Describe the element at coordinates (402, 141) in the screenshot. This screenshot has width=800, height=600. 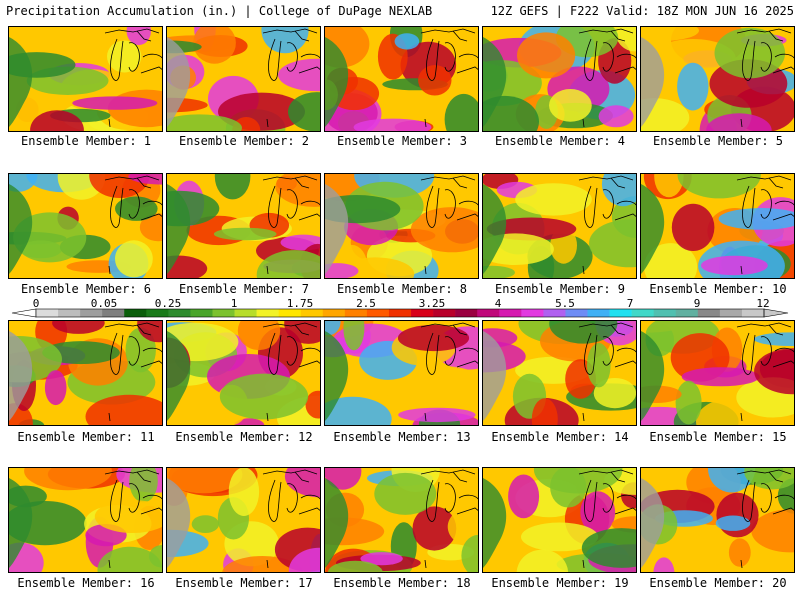
I see `ensemble-member-label: Ensemble Member: 3` at that location.